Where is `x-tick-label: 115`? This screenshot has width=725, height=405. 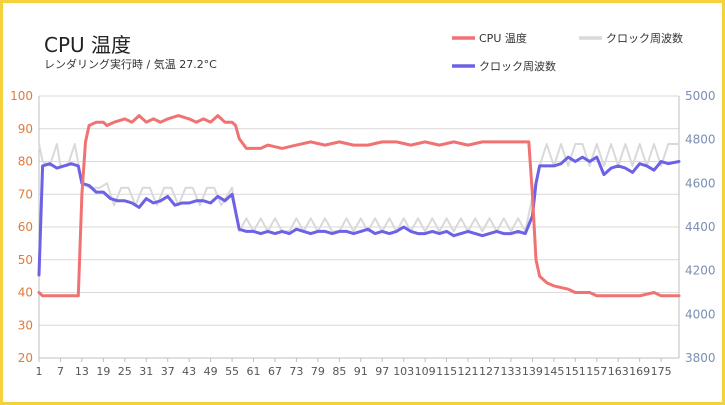 x-tick-label: 115 is located at coordinates (446, 371).